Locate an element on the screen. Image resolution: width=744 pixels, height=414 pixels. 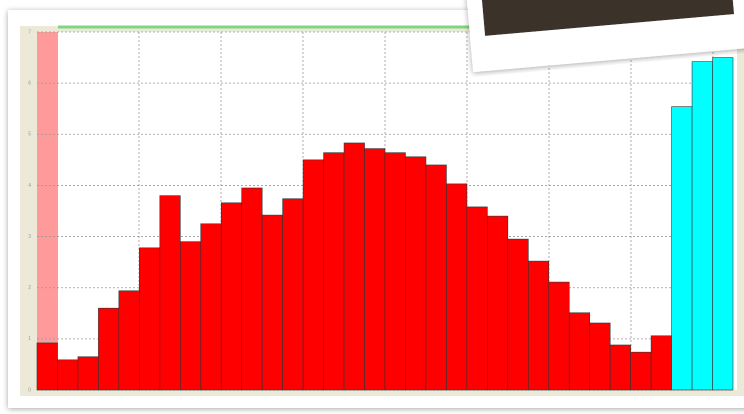
y-tick-label: 4 is located at coordinates (29, 186).